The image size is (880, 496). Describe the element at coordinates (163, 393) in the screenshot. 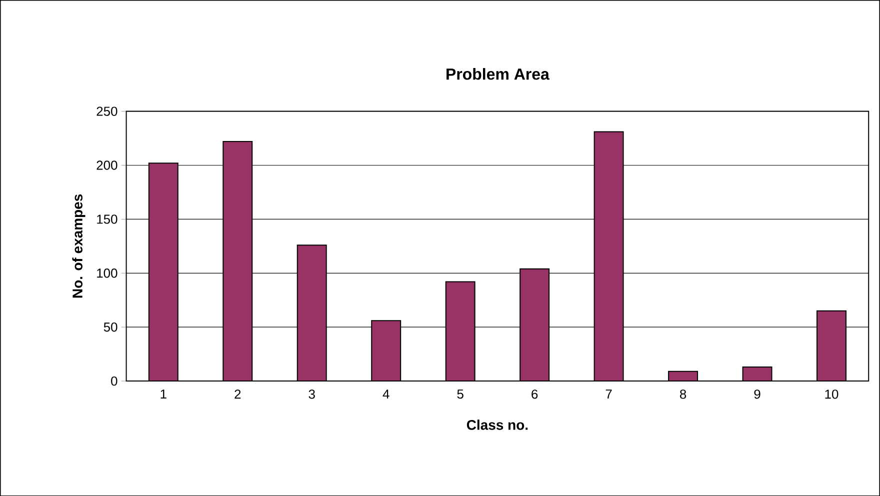

I see `x-tick-label: 1` at that location.